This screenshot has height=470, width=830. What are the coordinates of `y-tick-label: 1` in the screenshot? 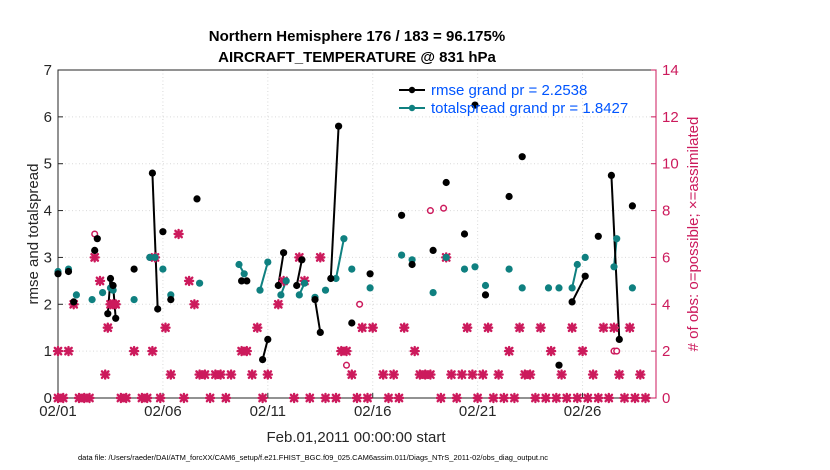 It's located at (48, 351).